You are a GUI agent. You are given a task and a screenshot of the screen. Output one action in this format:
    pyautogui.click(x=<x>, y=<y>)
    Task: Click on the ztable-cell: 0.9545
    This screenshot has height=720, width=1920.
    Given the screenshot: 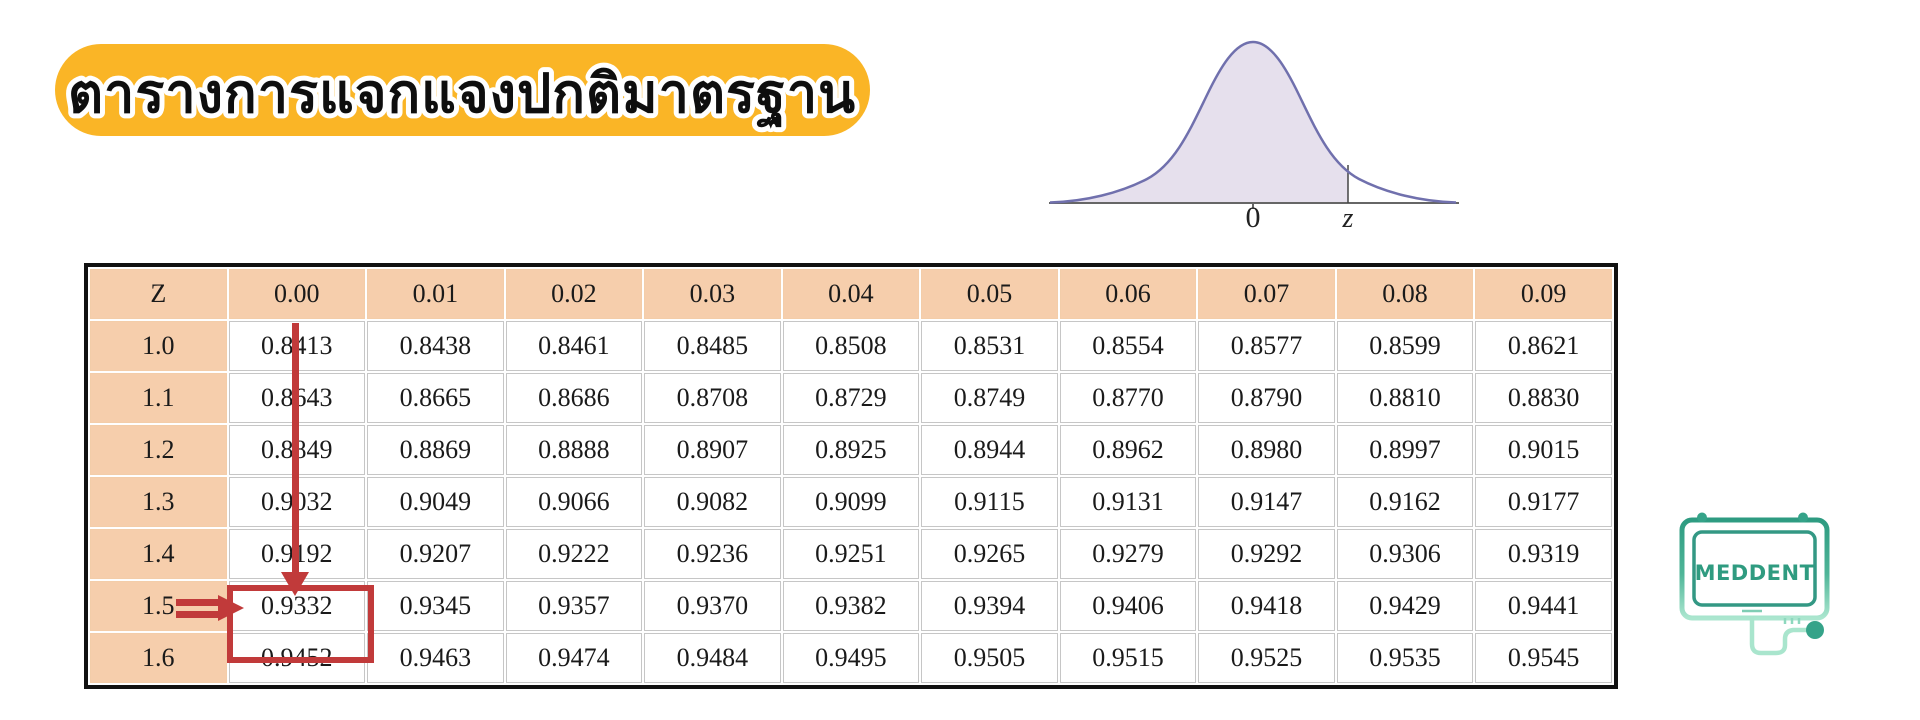 What is the action you would take?
    pyautogui.click(x=1543, y=658)
    